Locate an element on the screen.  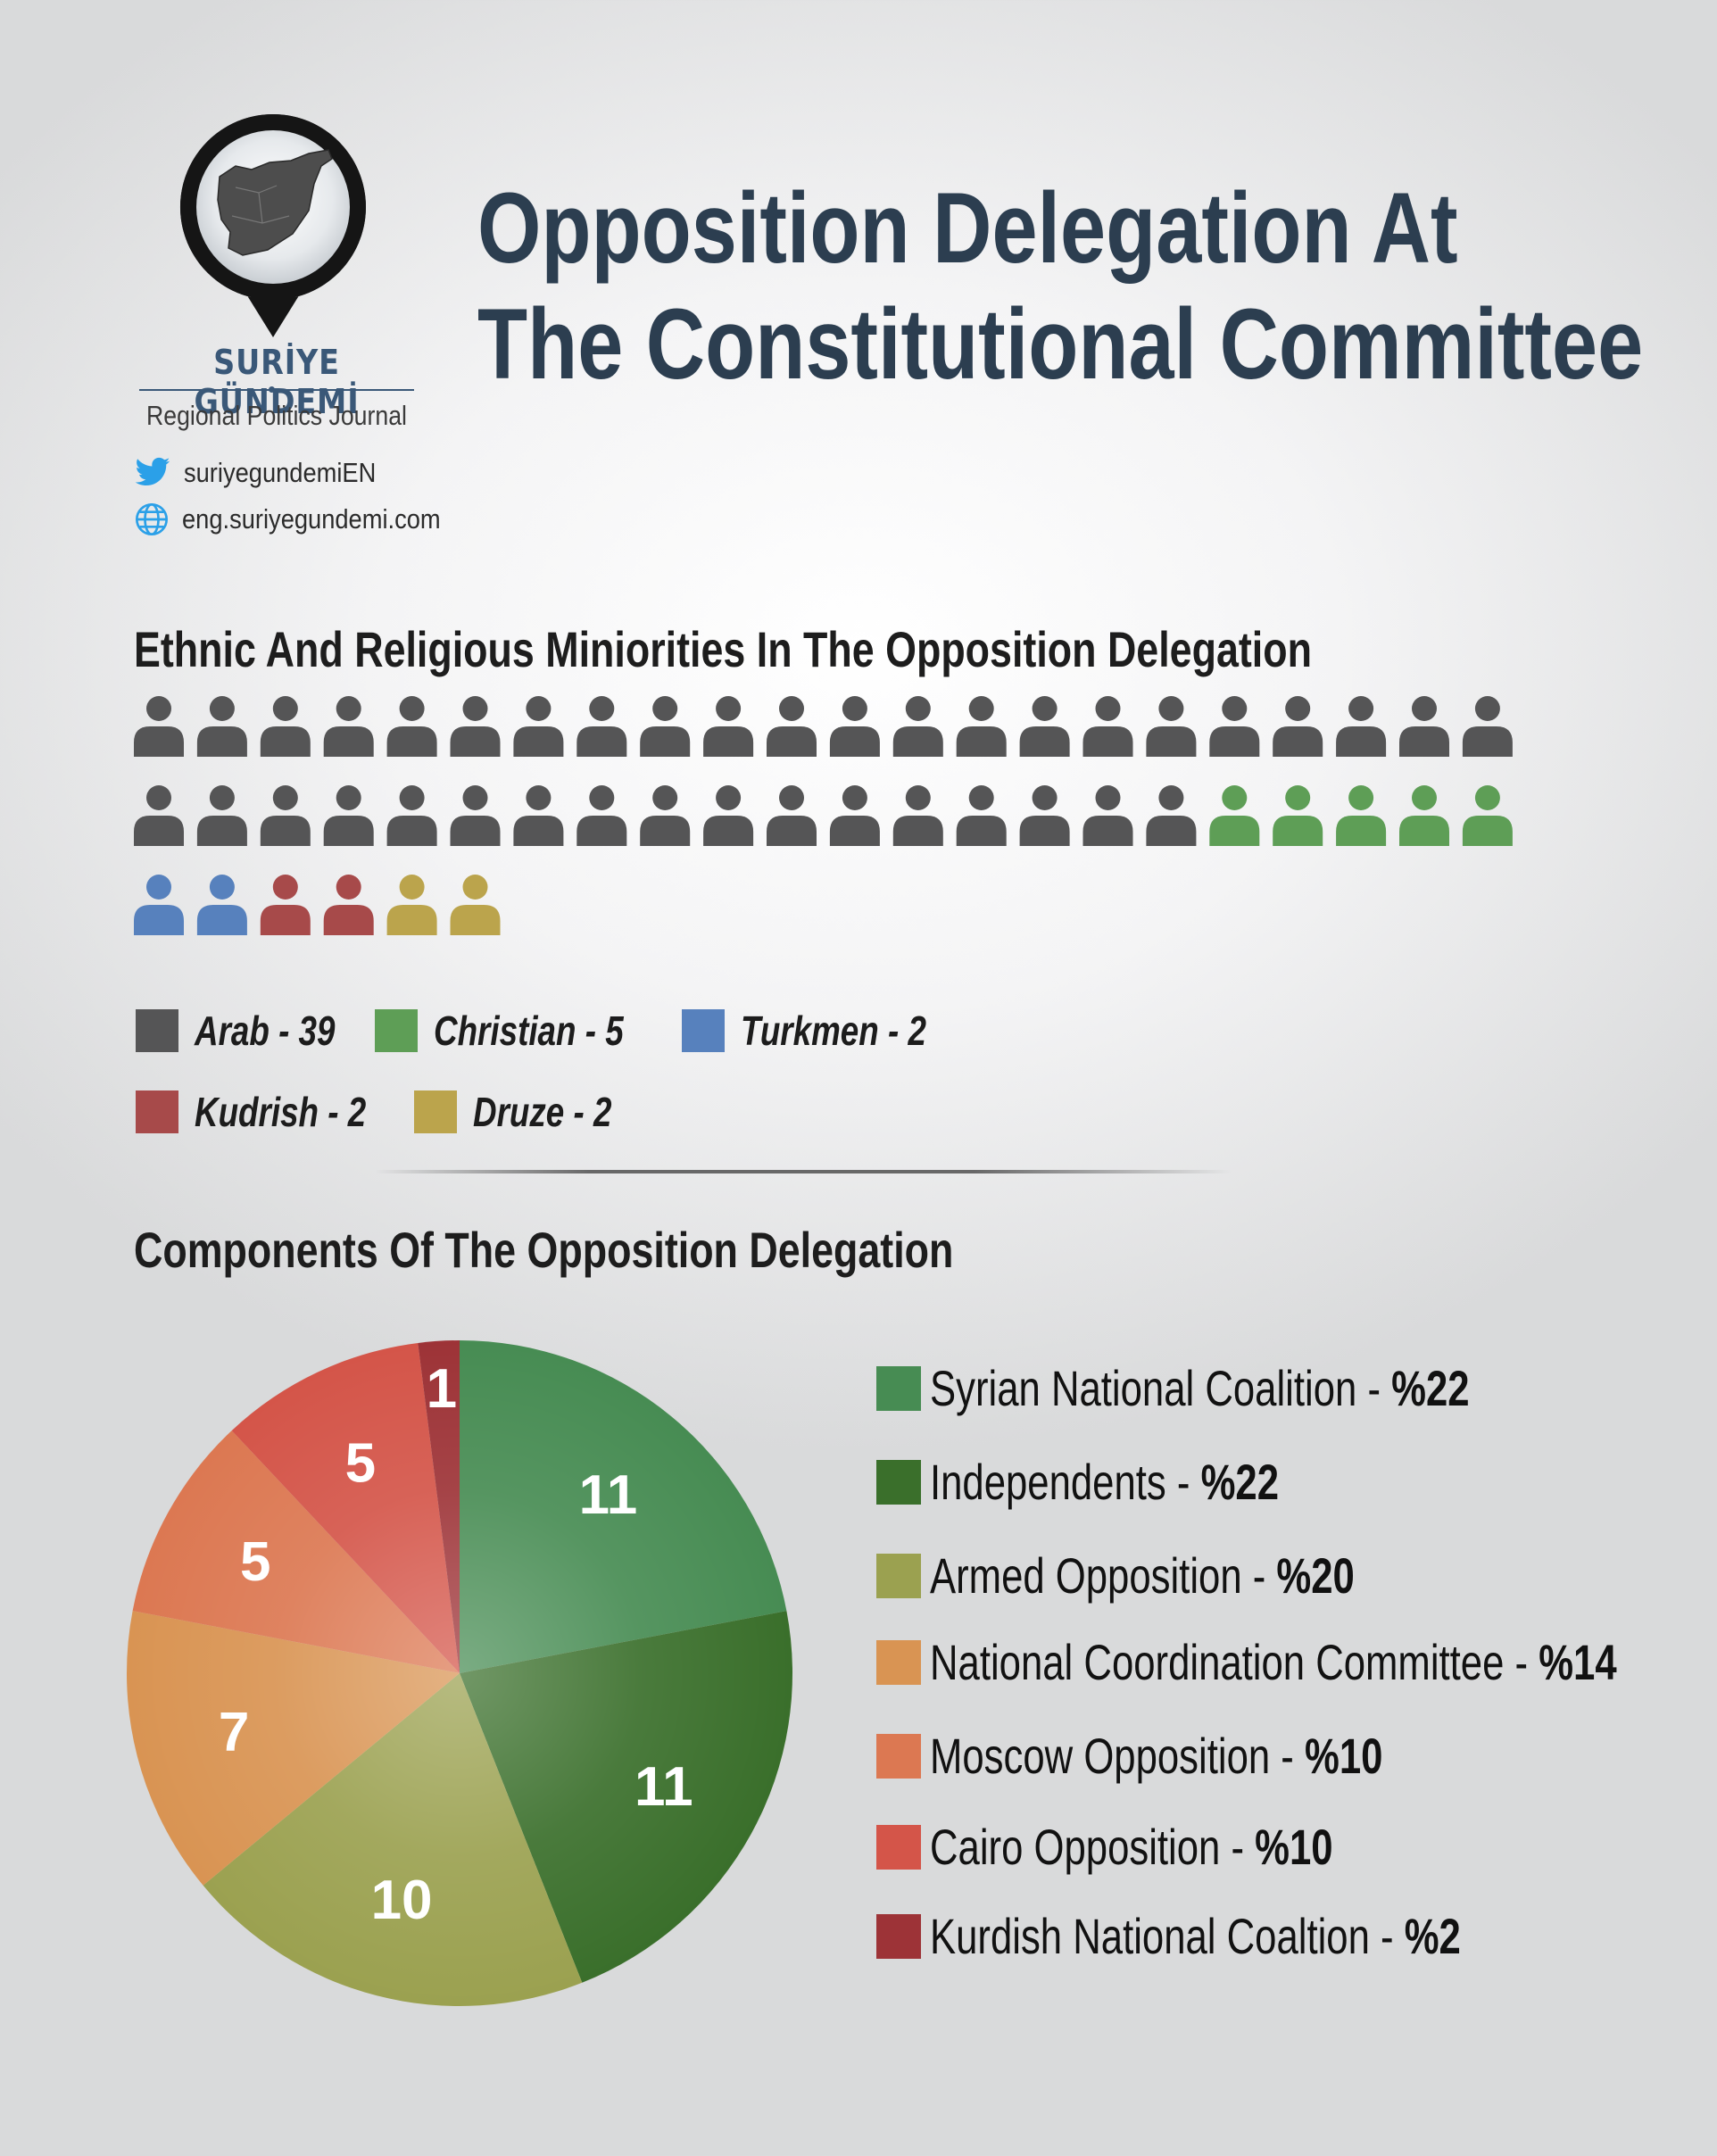
legend-item-armed-opposition: Armed Opposition - %20 is located at coordinates (1175, 1576).